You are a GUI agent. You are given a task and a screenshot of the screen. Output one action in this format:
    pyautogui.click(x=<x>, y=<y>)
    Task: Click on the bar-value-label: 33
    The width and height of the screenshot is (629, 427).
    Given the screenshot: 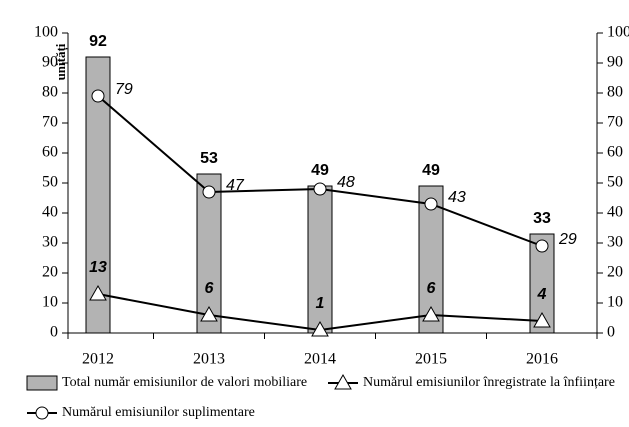 What is the action you would take?
    pyautogui.click(x=542, y=218)
    